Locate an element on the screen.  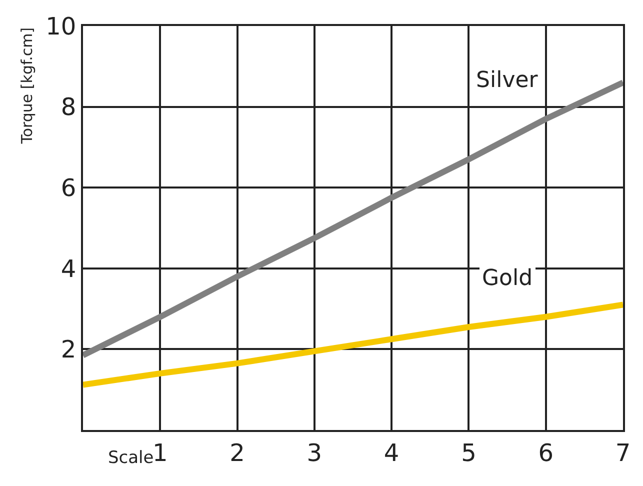
x-tick-label: 7 is located at coordinates (623, 452).